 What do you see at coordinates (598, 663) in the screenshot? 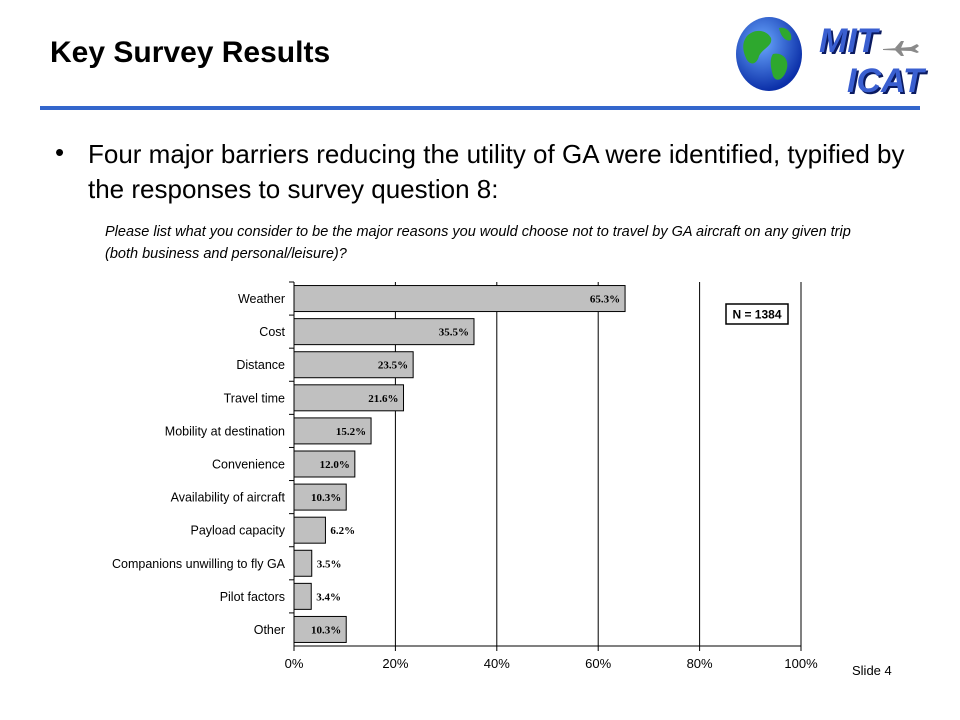
I see `x-tick-label: 60%` at bounding box center [598, 663].